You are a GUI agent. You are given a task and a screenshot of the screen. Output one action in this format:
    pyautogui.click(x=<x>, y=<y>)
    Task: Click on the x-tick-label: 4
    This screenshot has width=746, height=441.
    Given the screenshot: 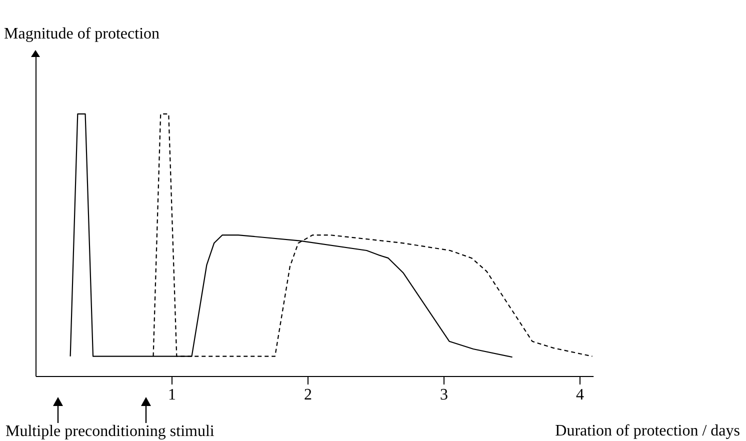 What is the action you would take?
    pyautogui.click(x=580, y=395)
    